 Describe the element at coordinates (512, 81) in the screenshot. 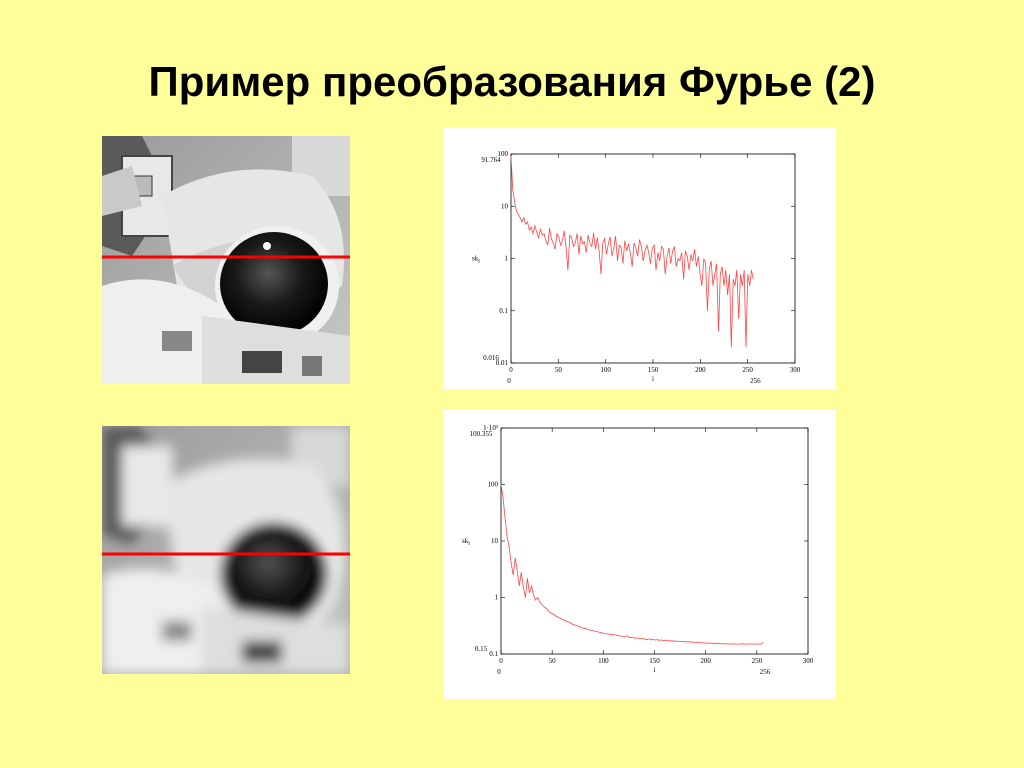

I see `slide-title: Пример преобразования Фурье (2)` at that location.